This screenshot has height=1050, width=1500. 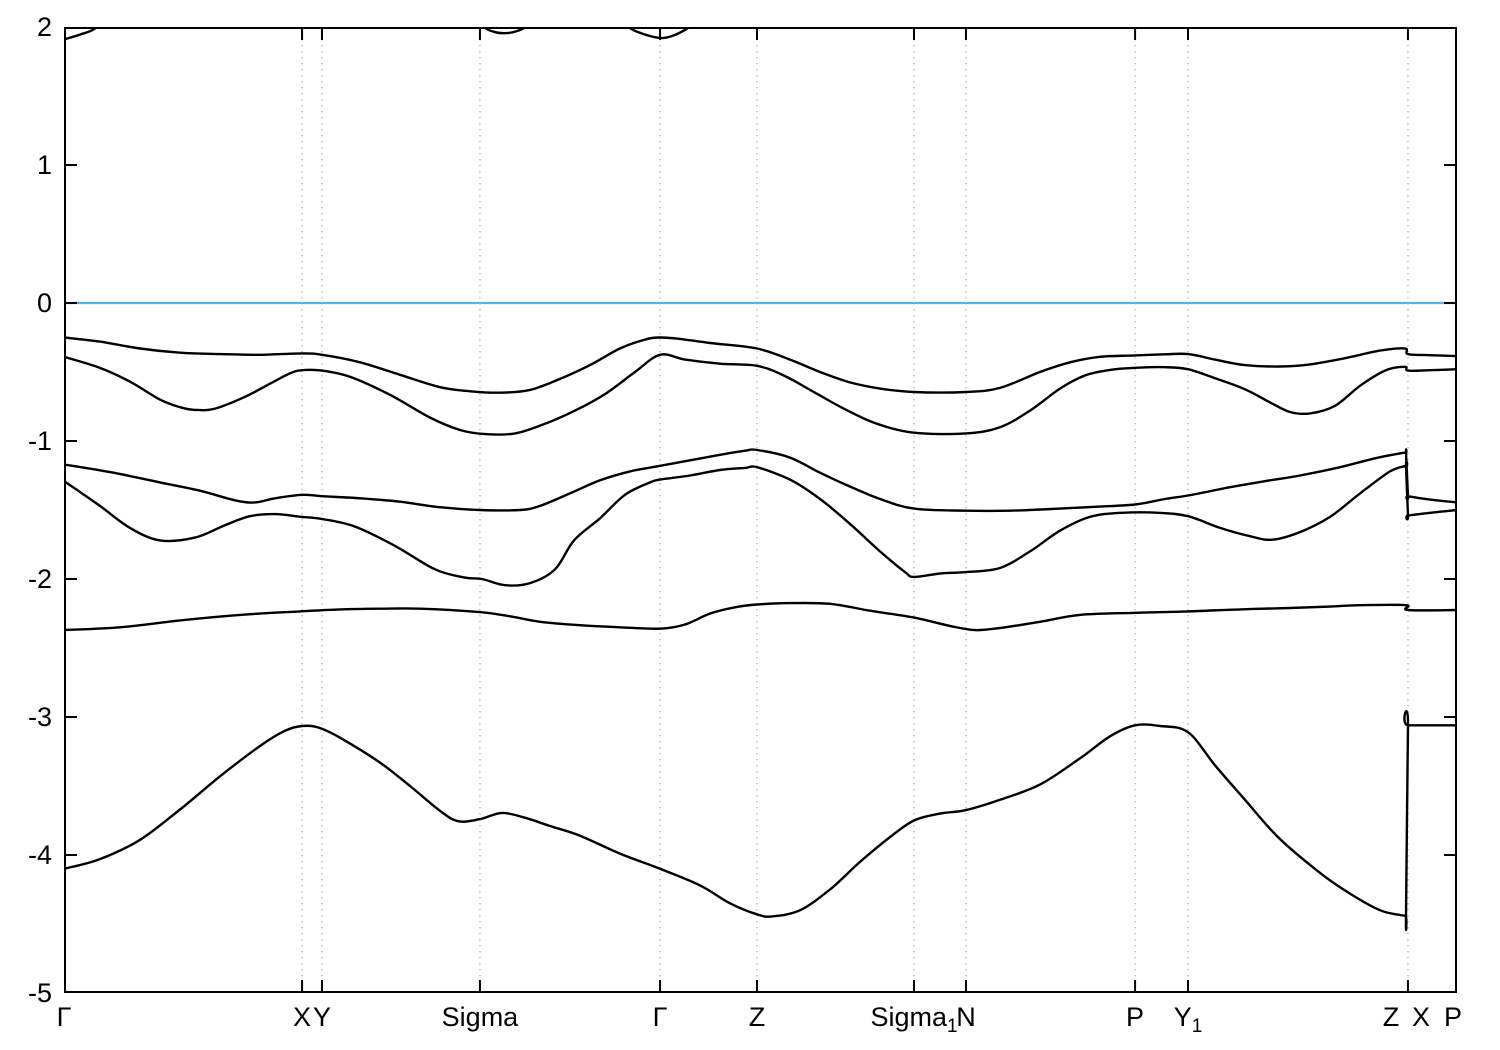 What do you see at coordinates (39, 717) in the screenshot?
I see `y-tick-label: -3` at bounding box center [39, 717].